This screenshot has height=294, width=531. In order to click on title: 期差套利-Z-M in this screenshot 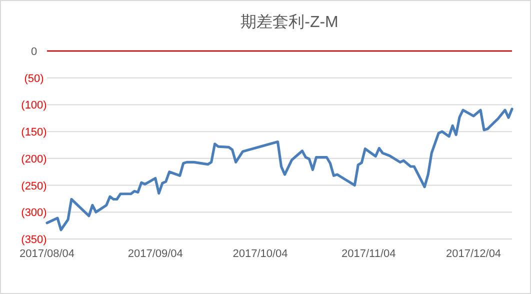, I will do `click(289, 22)`.